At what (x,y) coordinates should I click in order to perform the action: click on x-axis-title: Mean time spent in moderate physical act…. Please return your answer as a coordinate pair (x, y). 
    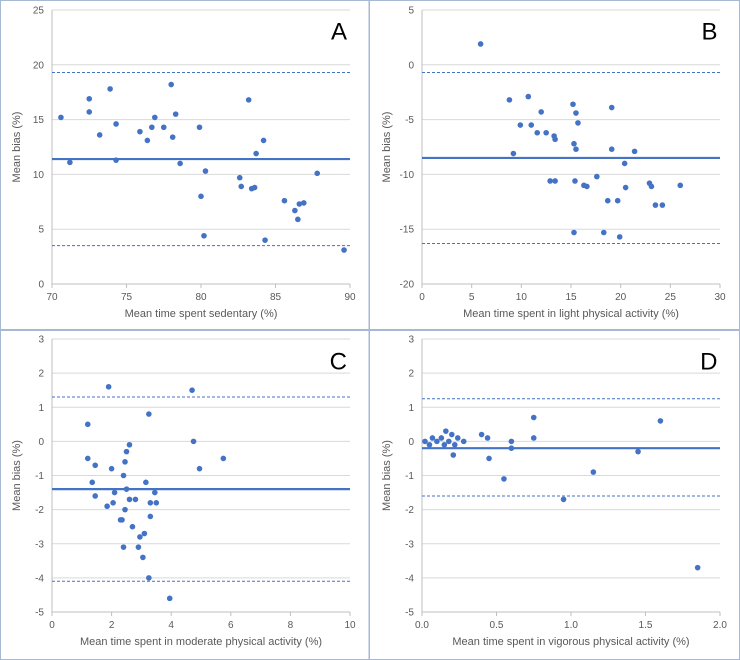
    Looking at the image, I should click on (201, 642).